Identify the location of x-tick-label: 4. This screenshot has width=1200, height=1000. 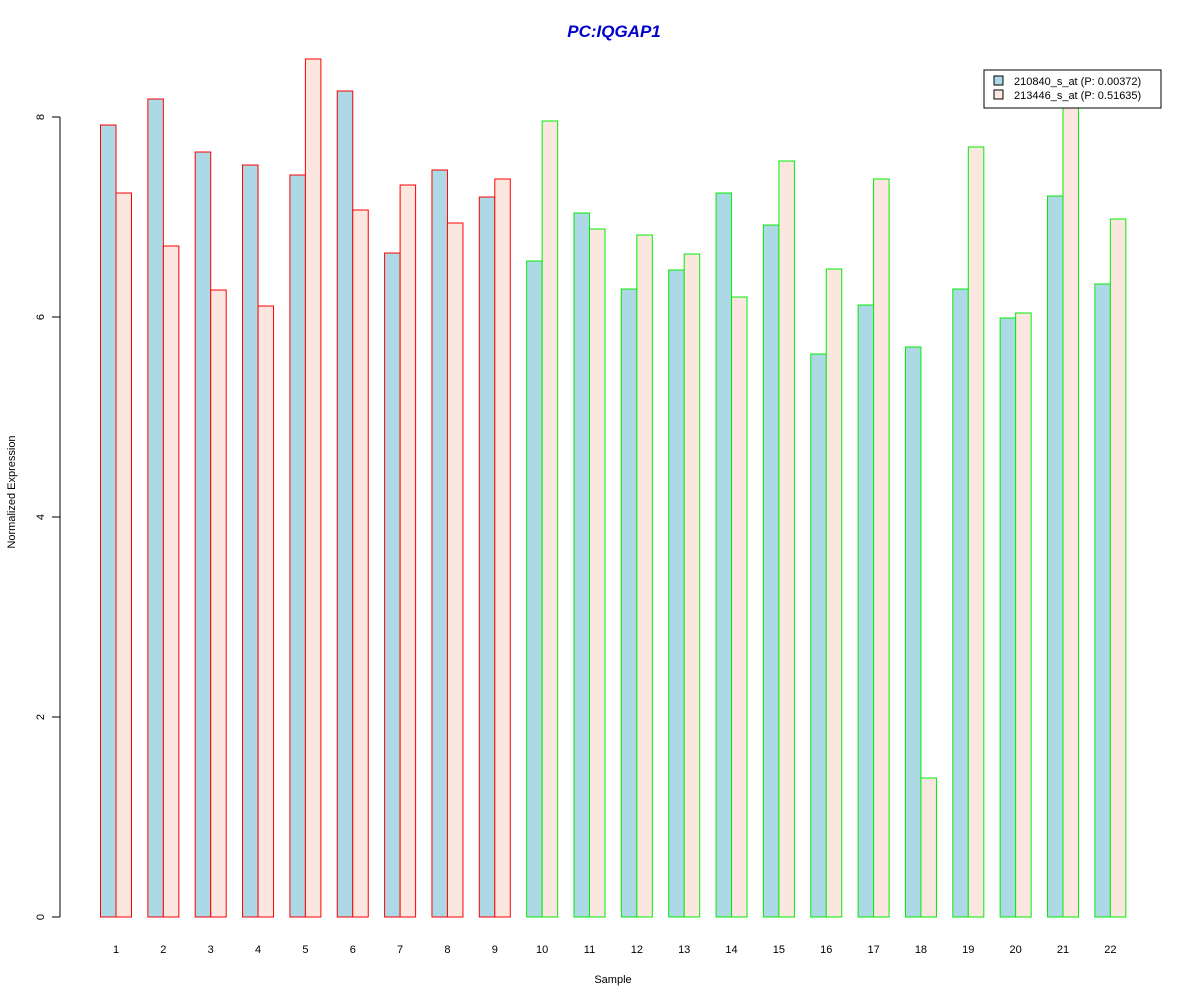
(258, 950).